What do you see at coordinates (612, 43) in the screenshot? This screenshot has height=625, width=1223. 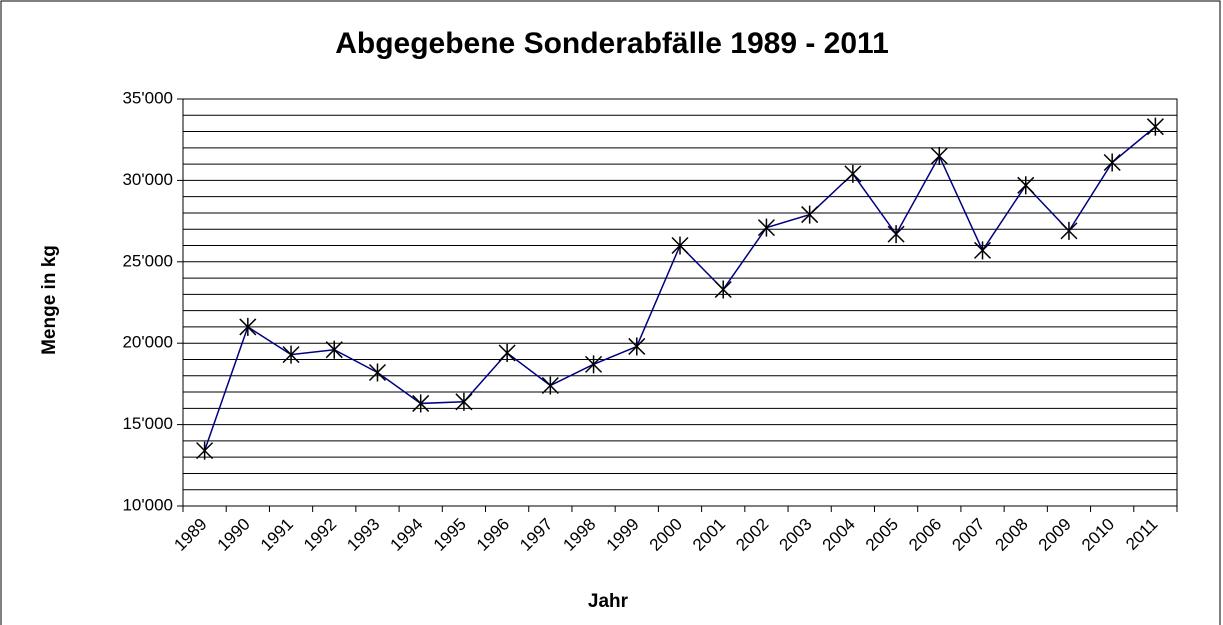 I see `chart-title: Abgegebene Sonderabfälle 1989 - 2011` at bounding box center [612, 43].